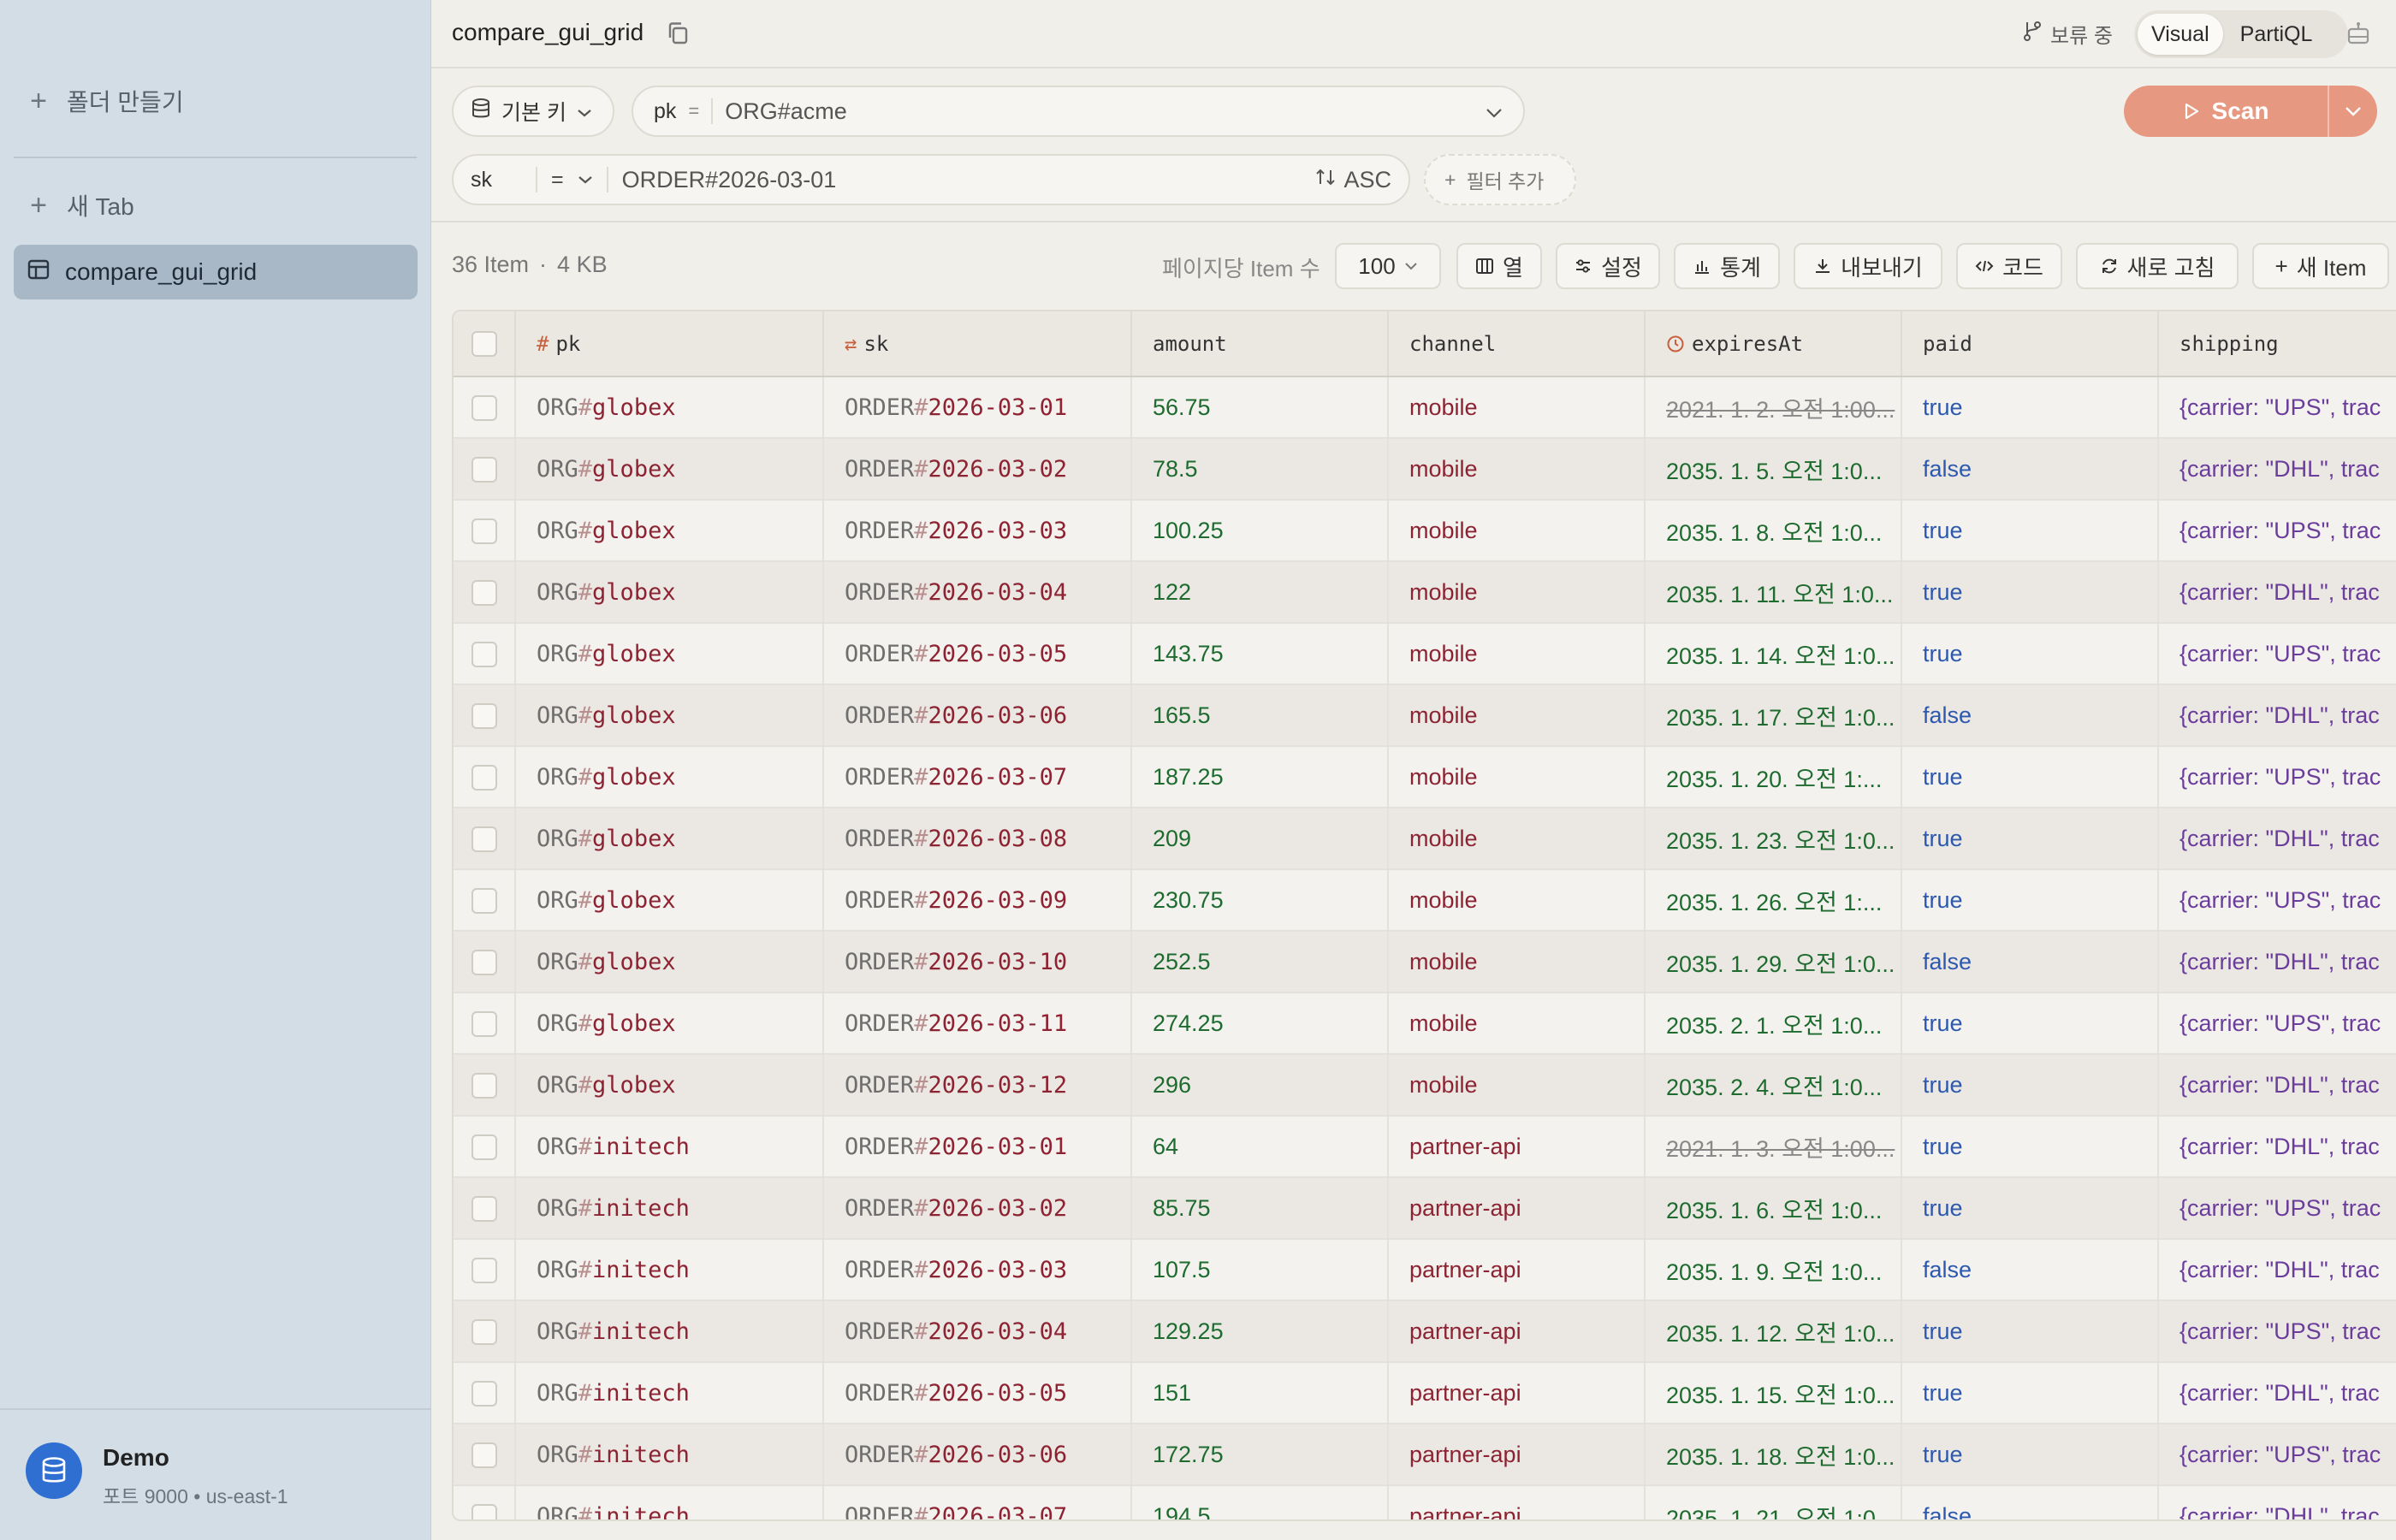  I want to click on cell-amount: 151, so click(1260, 1393).